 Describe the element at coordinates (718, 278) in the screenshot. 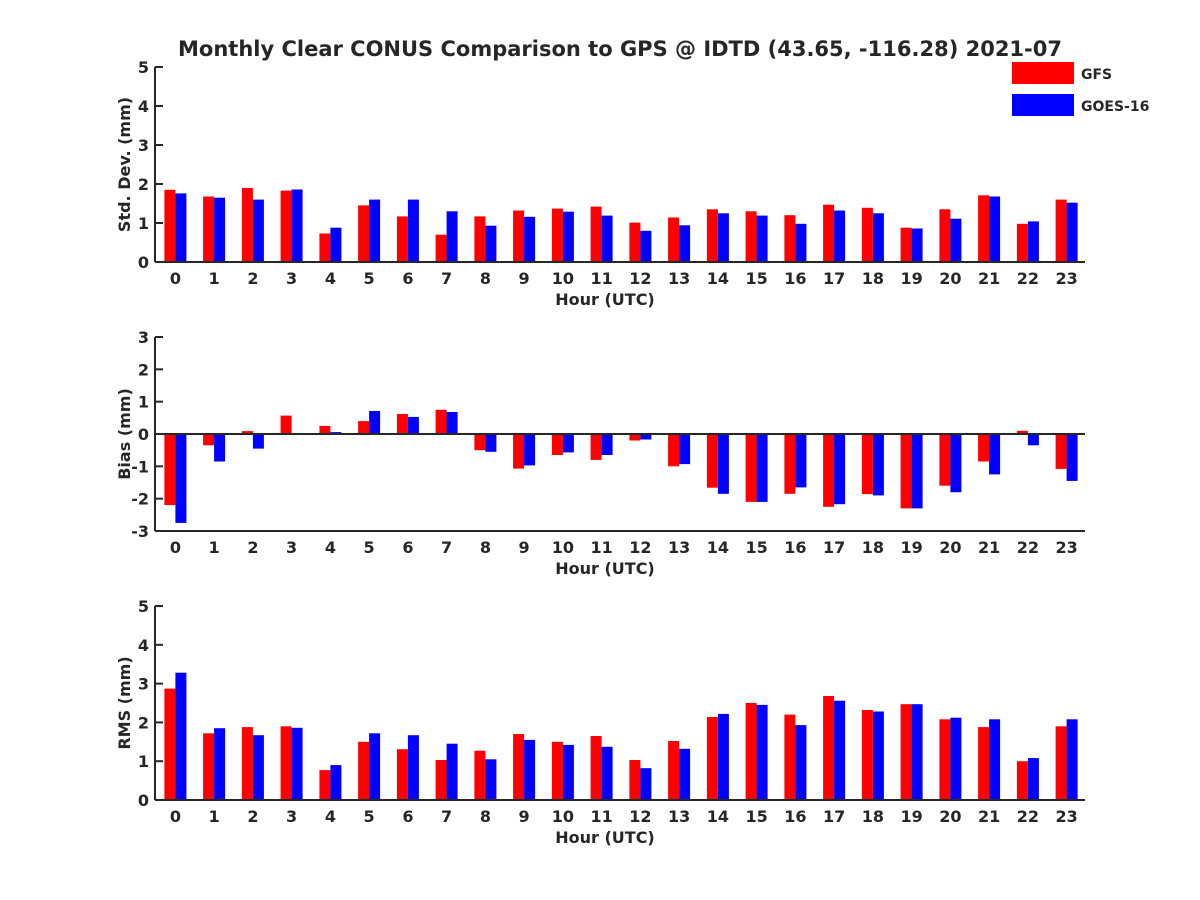

I see `x-tick-label-0-14: 14` at that location.